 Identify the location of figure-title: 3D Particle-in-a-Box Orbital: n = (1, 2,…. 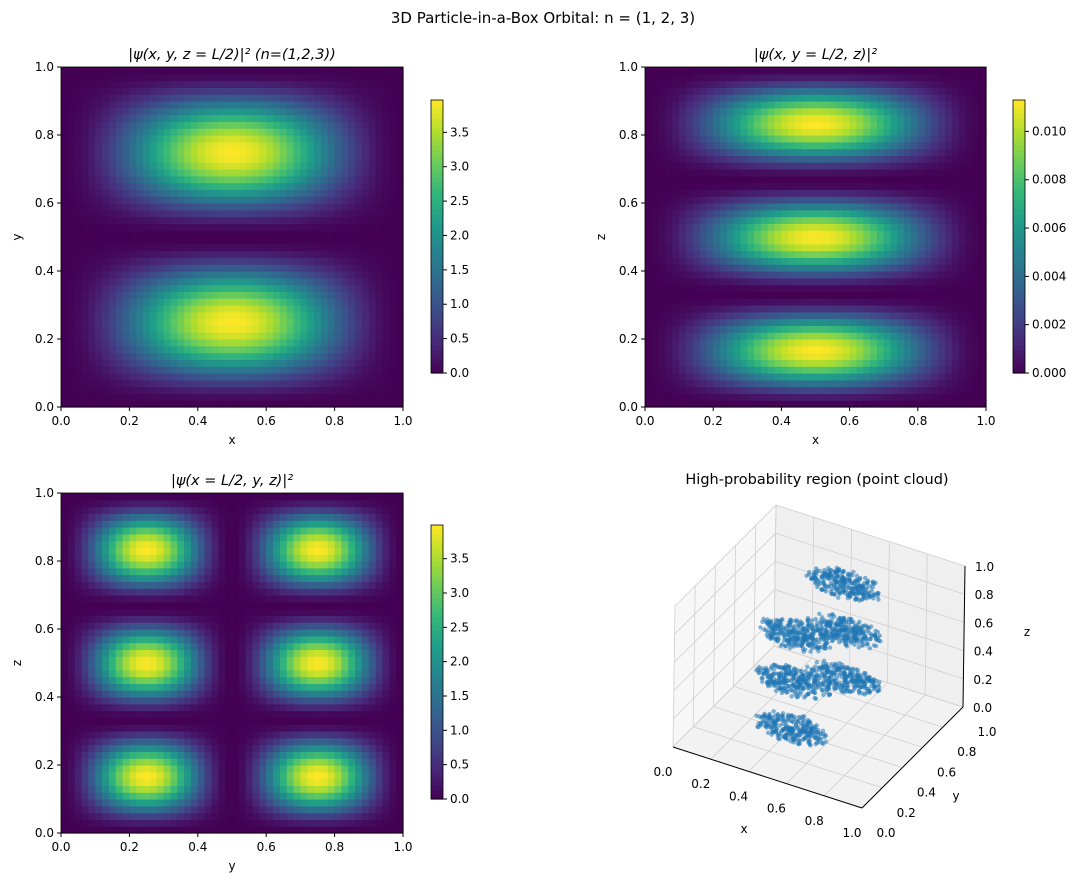
(543, 18).